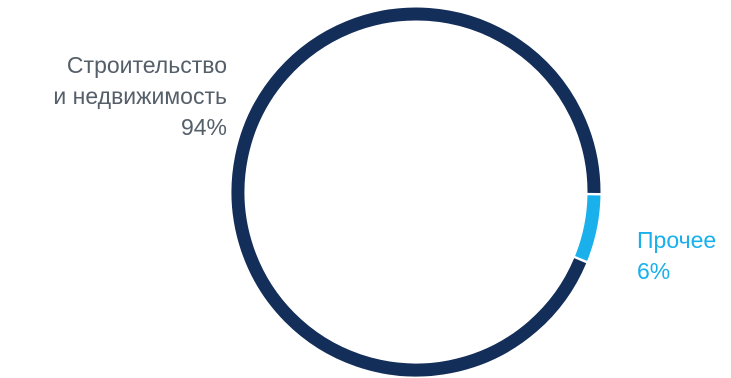  I want to click on slice-label-other-line-1: Прочее, so click(677, 240).